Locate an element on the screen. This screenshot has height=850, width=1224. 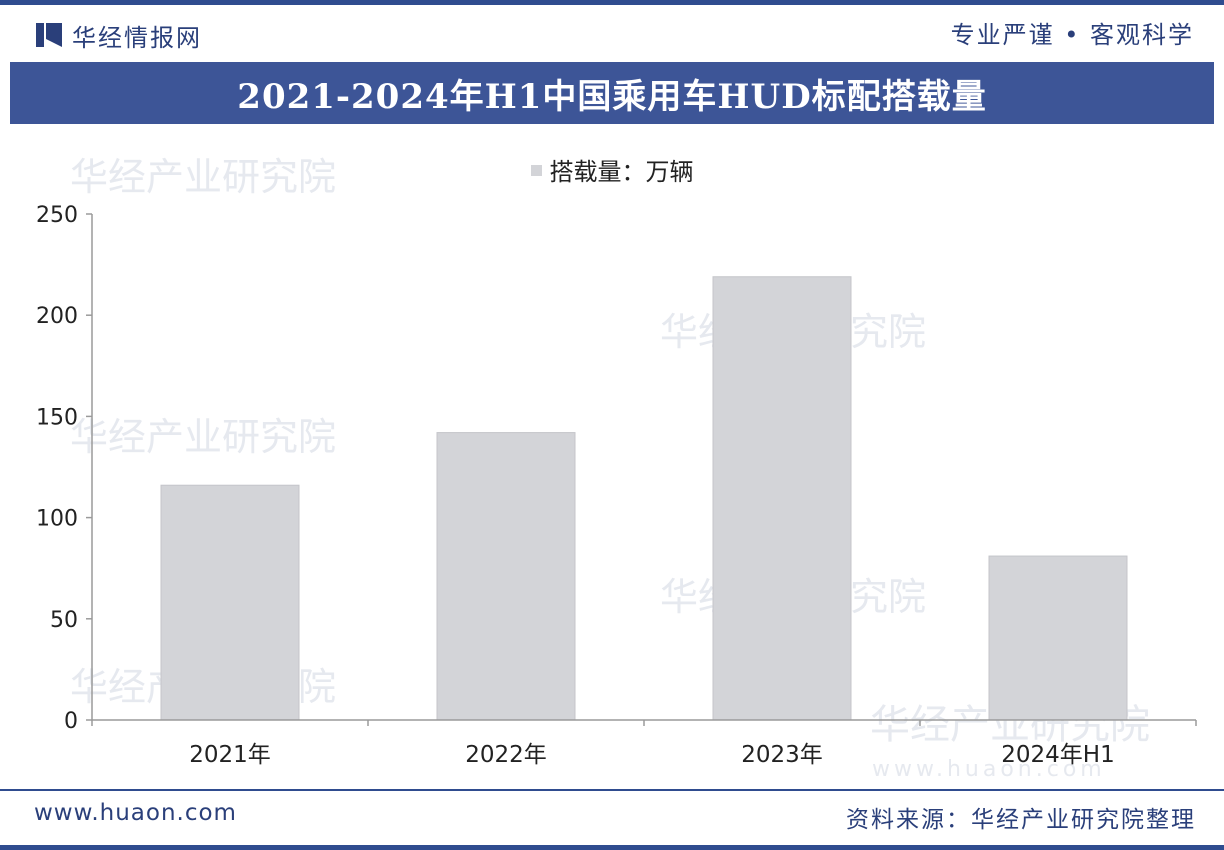
x-tick-label: 2024年H1 is located at coordinates (1057, 755).